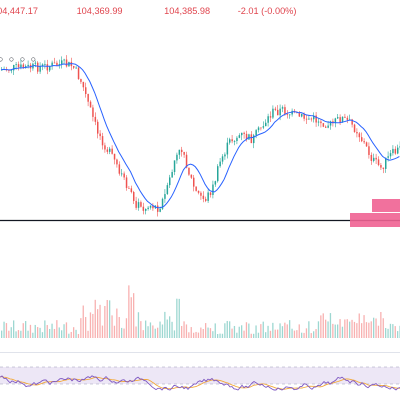  I want to click on rsi-ma-line, so click(200, 383).